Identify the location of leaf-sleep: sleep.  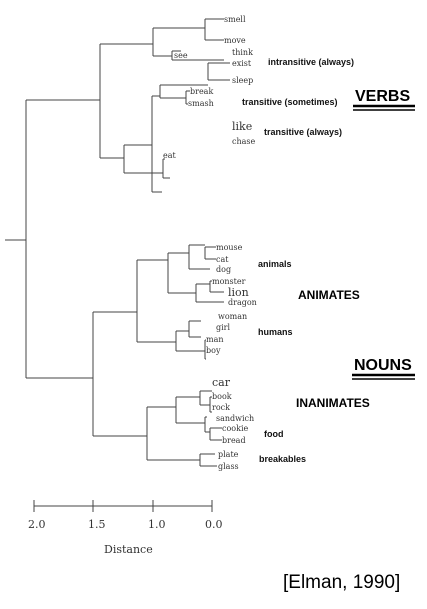
(242, 80).